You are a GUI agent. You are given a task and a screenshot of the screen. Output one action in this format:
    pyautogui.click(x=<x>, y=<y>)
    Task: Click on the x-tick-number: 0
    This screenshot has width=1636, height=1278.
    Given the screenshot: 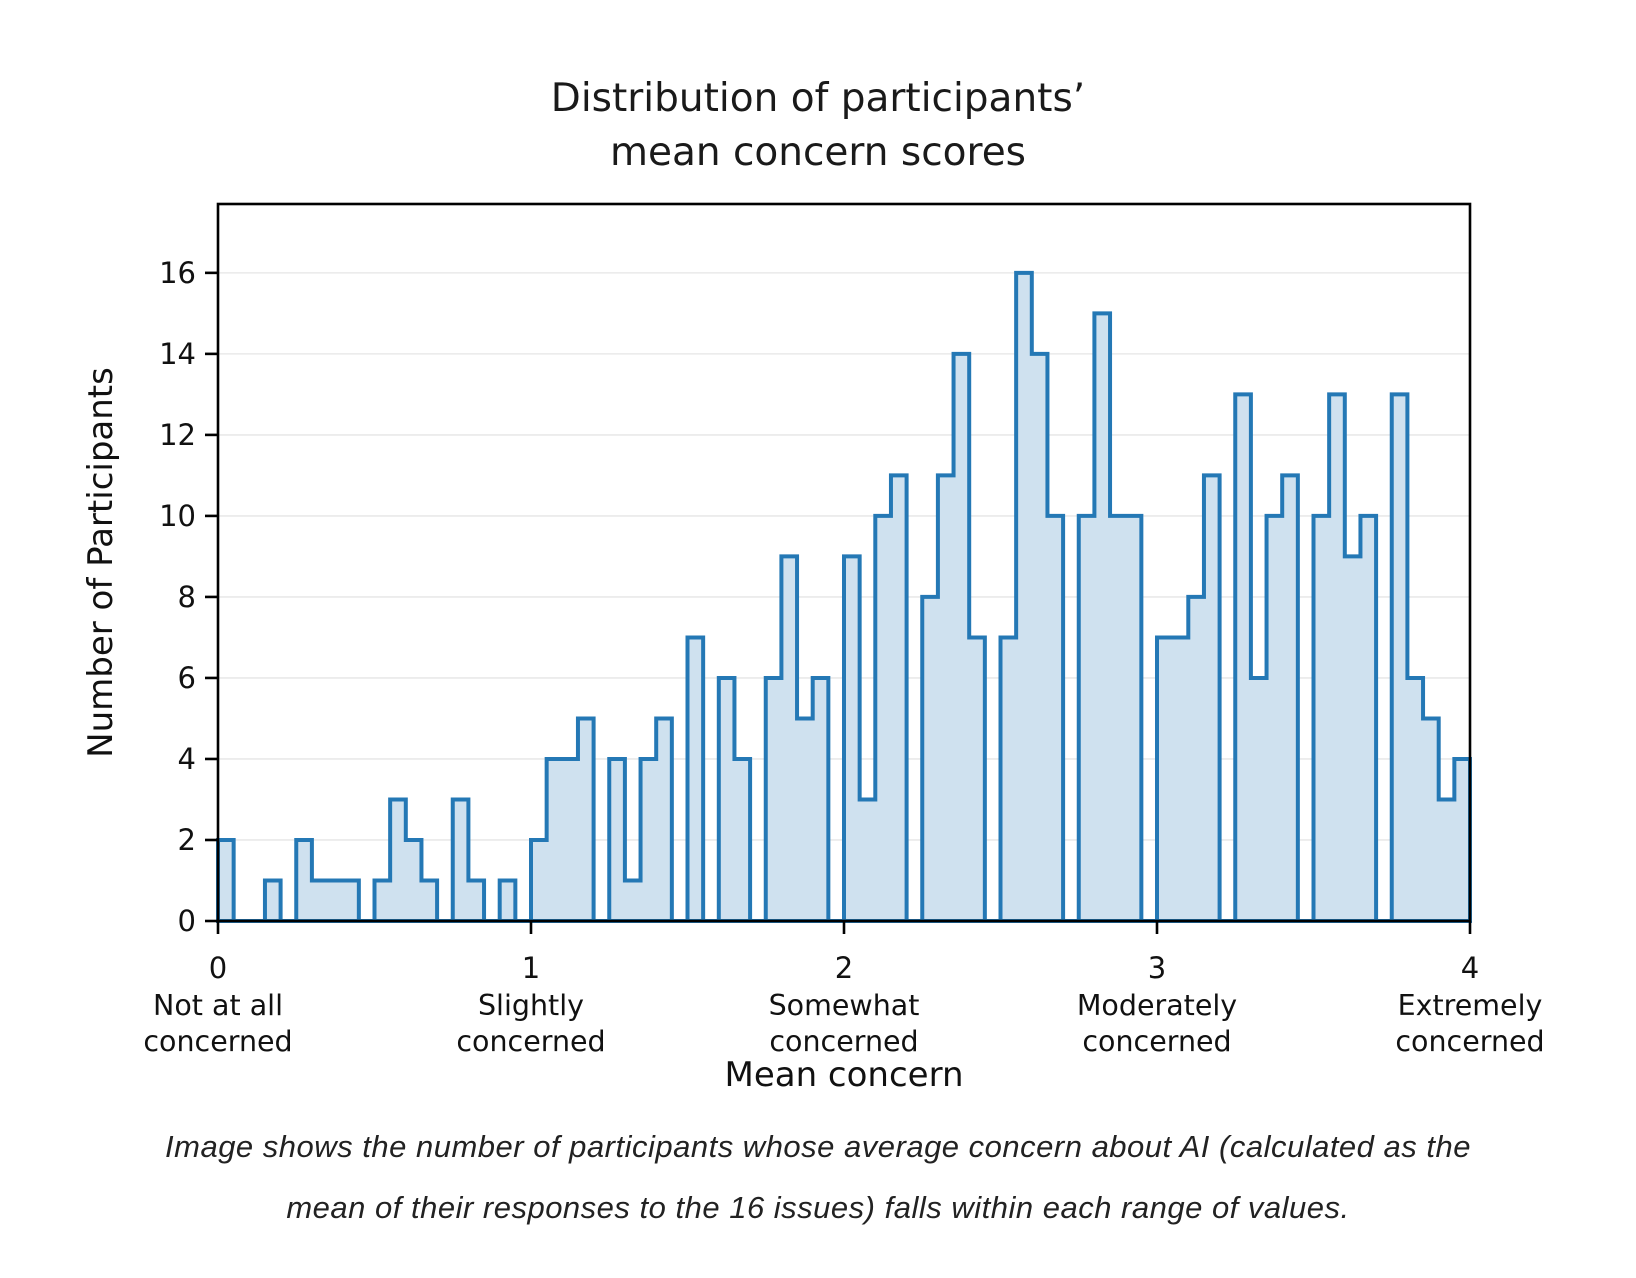 What is the action you would take?
    pyautogui.click(x=218, y=968)
    